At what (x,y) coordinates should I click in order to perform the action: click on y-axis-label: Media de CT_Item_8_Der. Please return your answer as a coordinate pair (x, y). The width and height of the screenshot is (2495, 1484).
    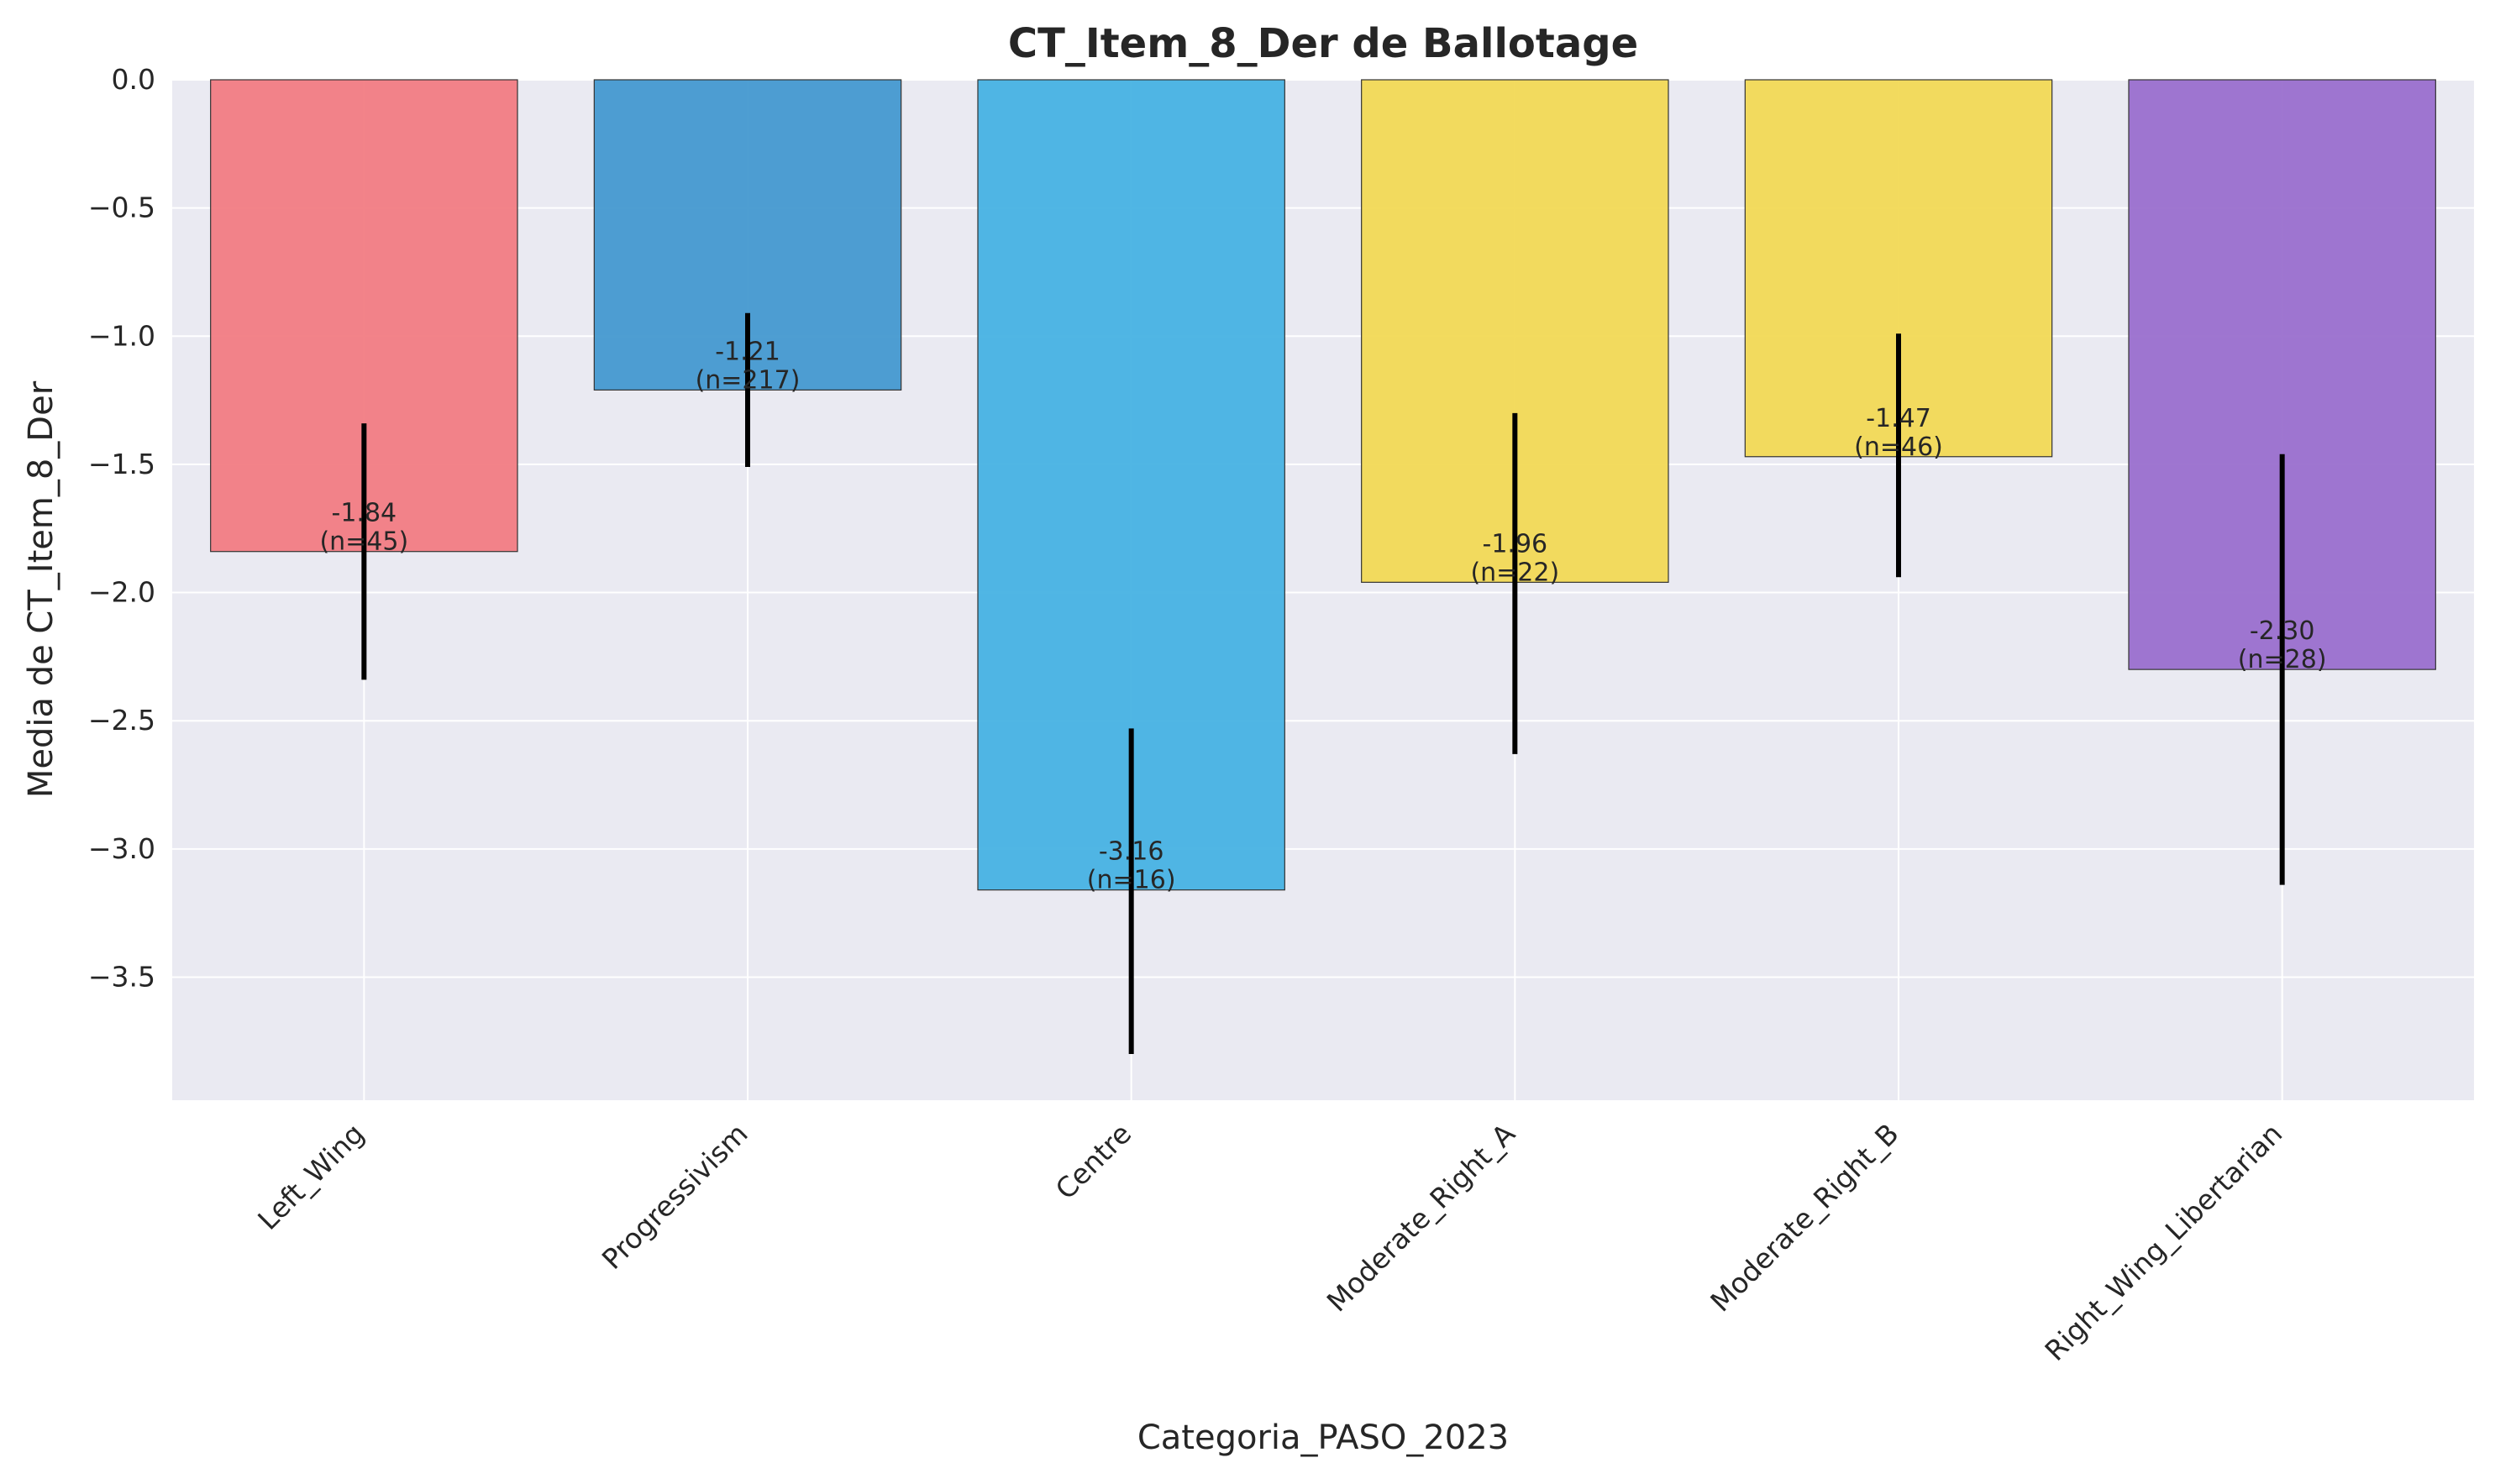
    Looking at the image, I should click on (41, 589).